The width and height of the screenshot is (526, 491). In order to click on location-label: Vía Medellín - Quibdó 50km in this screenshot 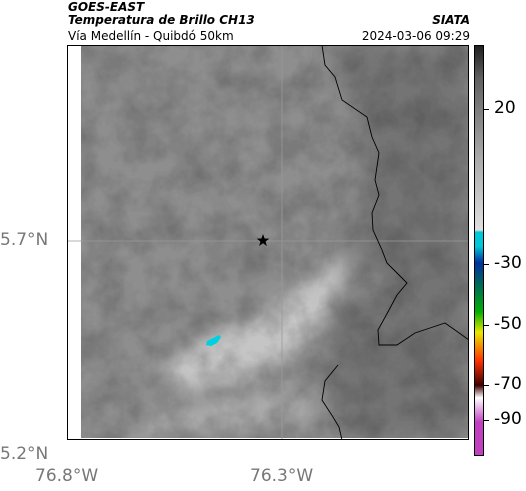, I will do `click(151, 36)`.